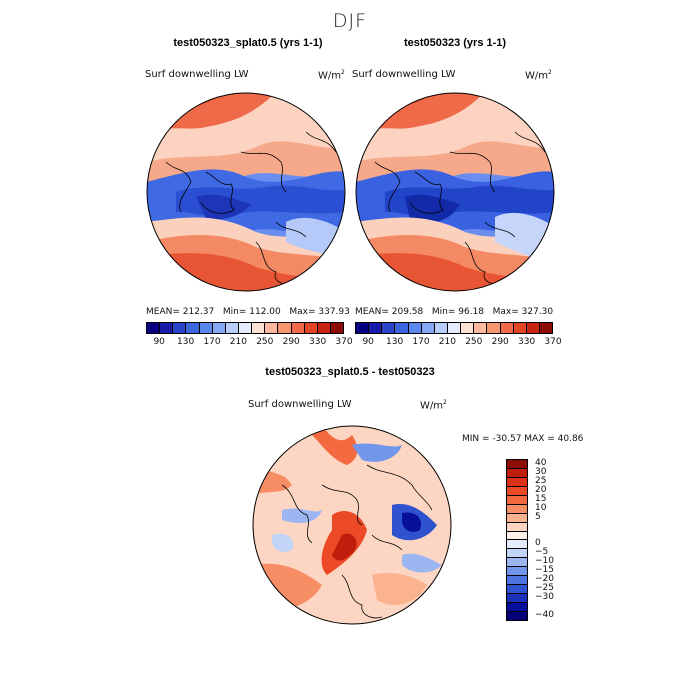 This screenshot has height=700, width=700. What do you see at coordinates (248, 312) in the screenshot?
I see `left-stats: MEAN= 212.37 Min= 112.00 Max= 337.93` at bounding box center [248, 312].